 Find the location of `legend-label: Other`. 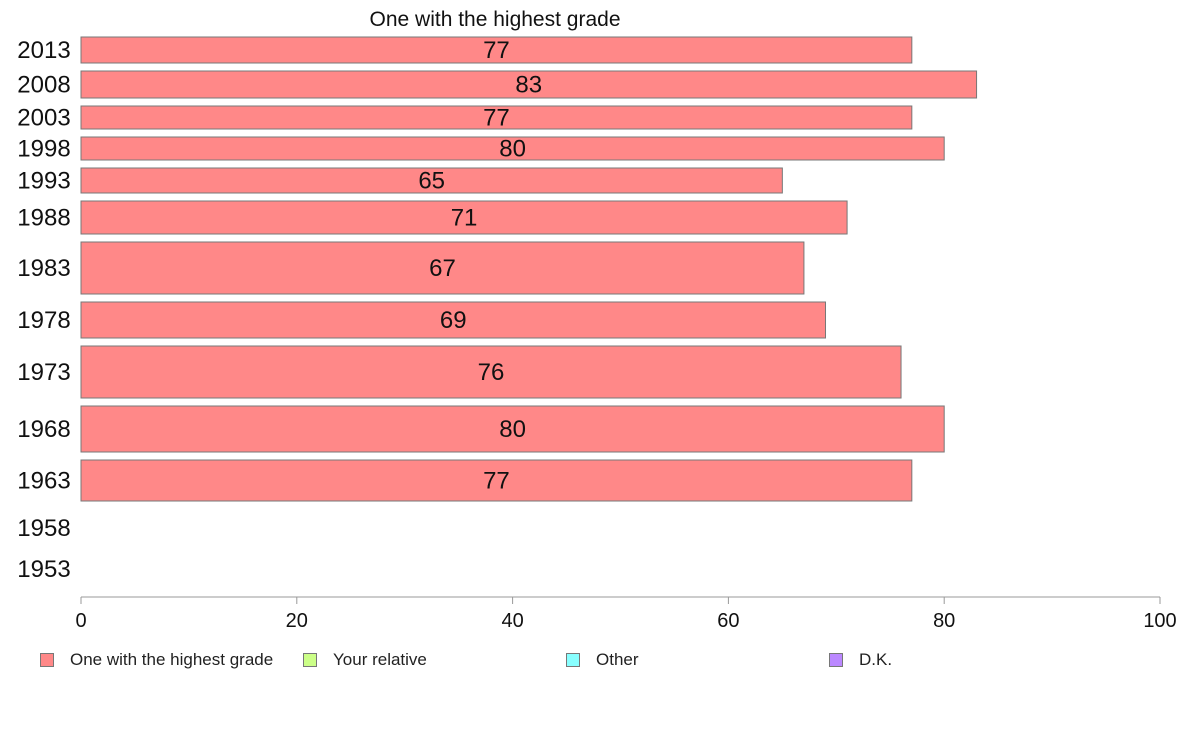

legend-label: Other is located at coordinates (617, 659).